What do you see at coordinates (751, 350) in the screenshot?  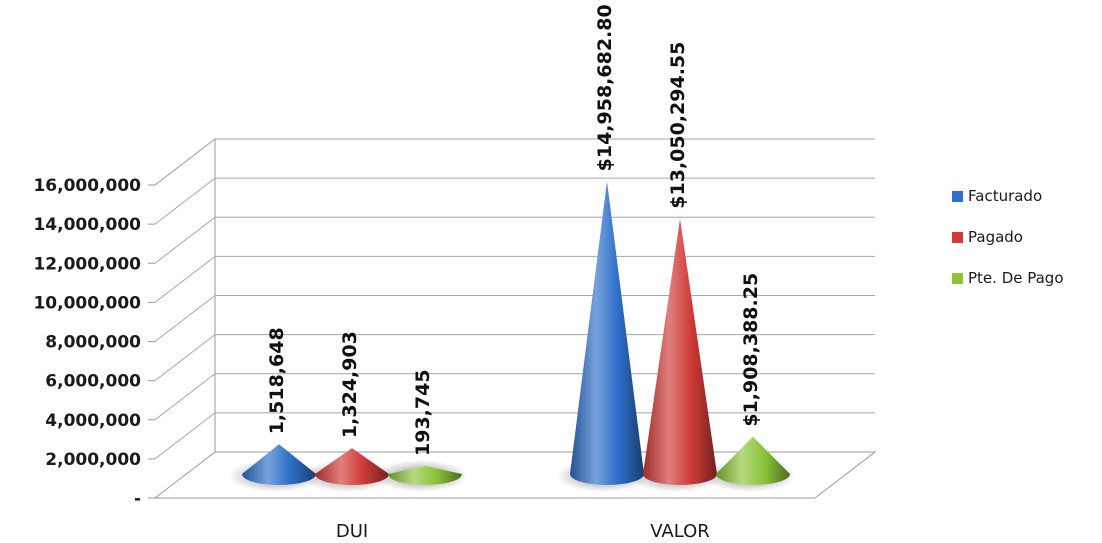 I see `data-label: $1,908,388.25` at bounding box center [751, 350].